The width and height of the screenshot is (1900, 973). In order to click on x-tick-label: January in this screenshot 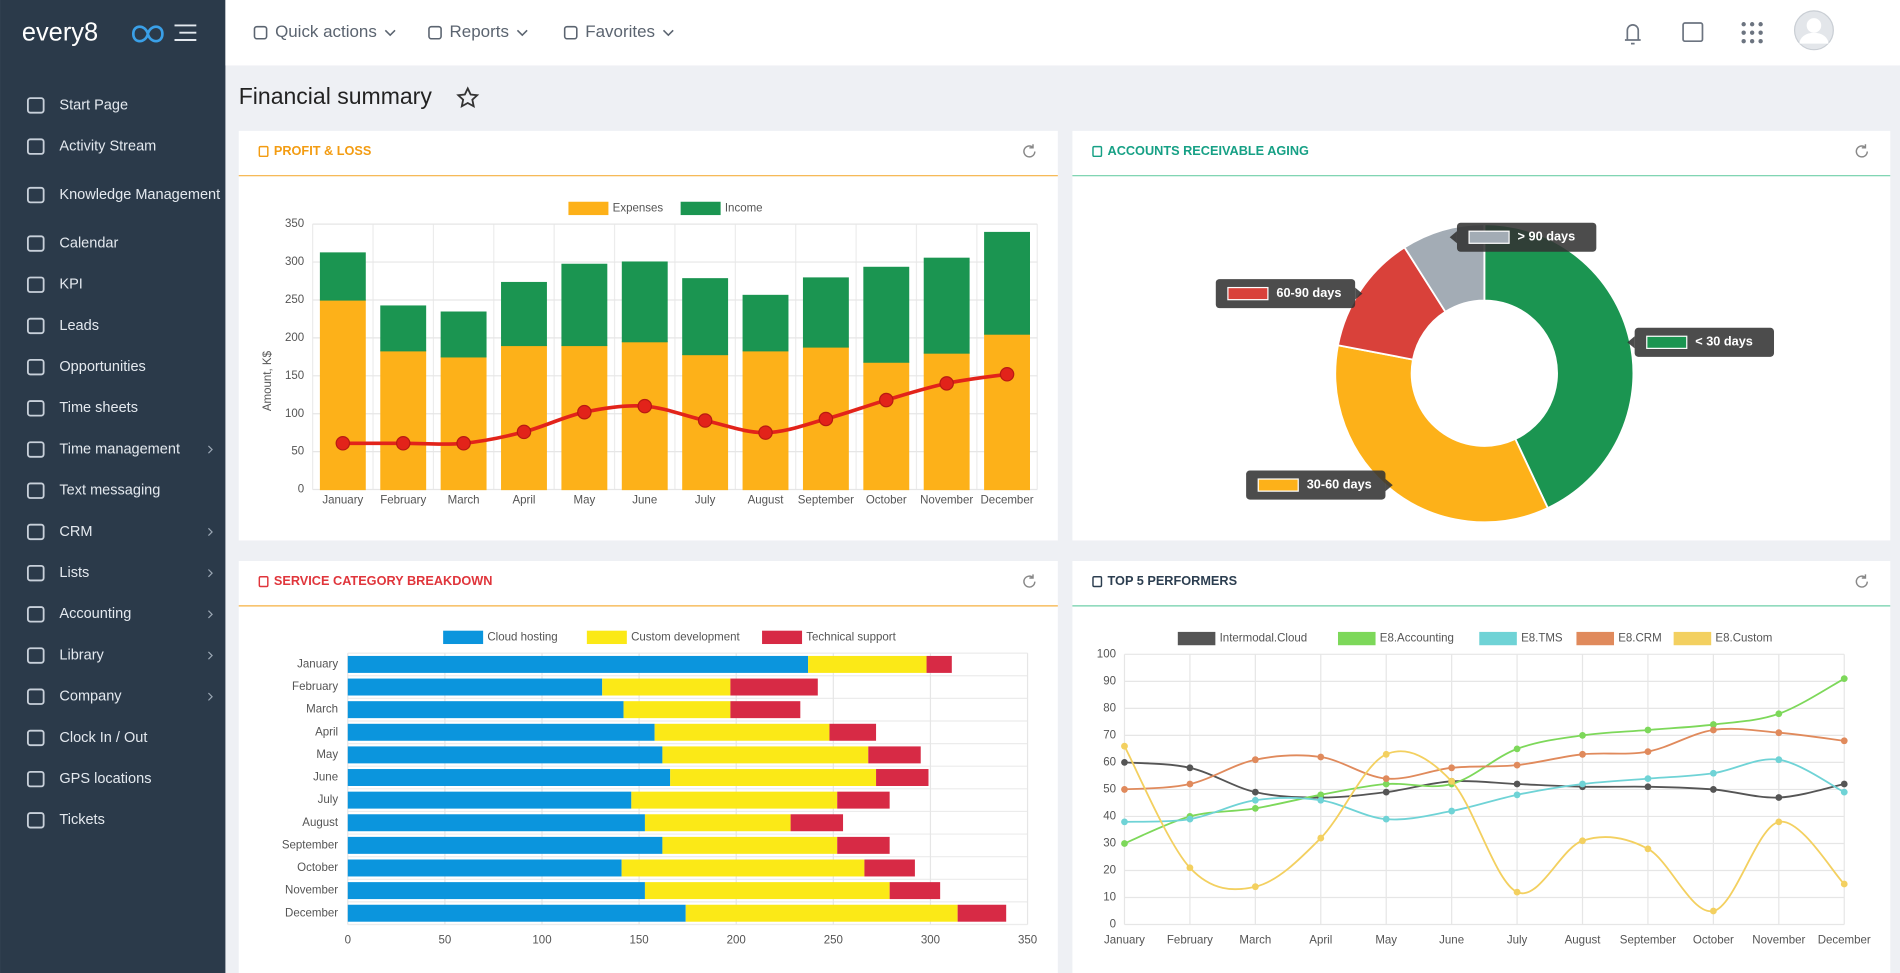, I will do `click(342, 500)`.